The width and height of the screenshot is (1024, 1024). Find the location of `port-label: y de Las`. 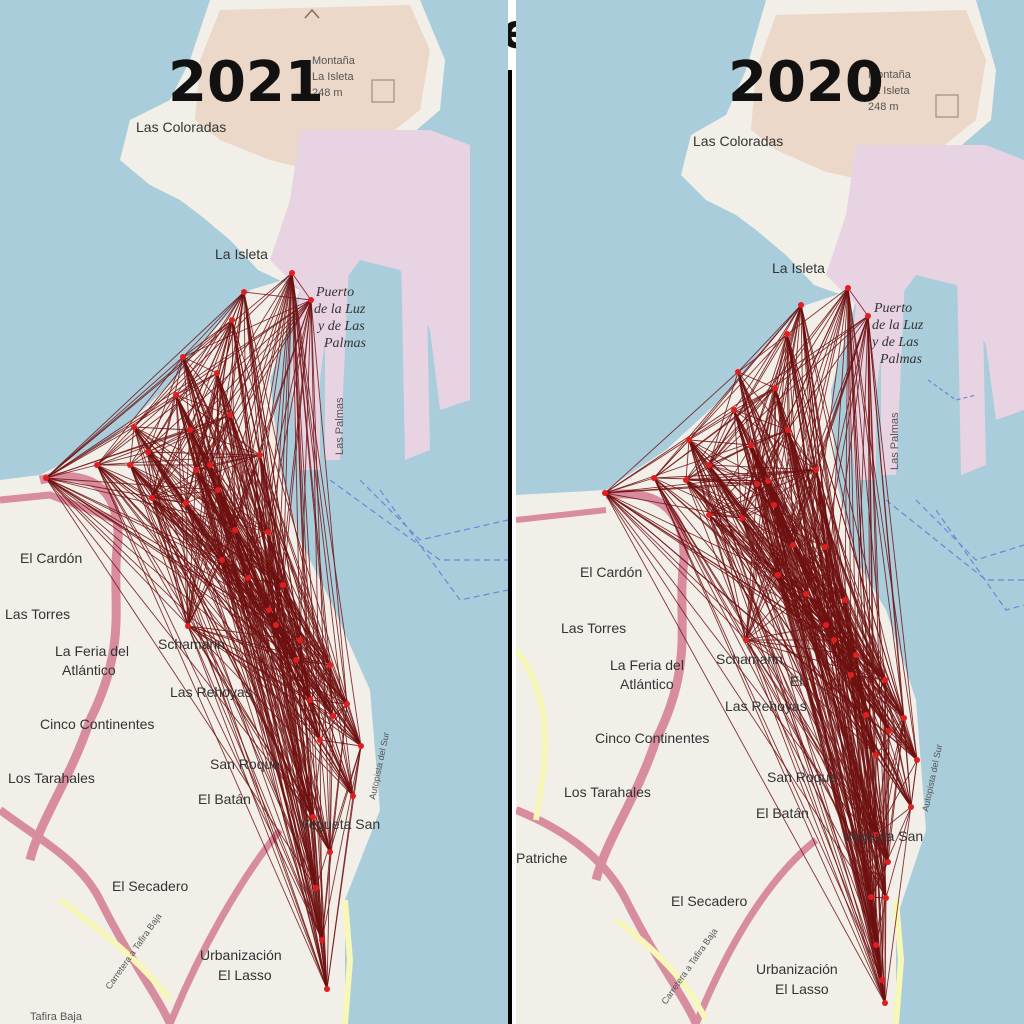

port-label: y de Las is located at coordinates (894, 342).